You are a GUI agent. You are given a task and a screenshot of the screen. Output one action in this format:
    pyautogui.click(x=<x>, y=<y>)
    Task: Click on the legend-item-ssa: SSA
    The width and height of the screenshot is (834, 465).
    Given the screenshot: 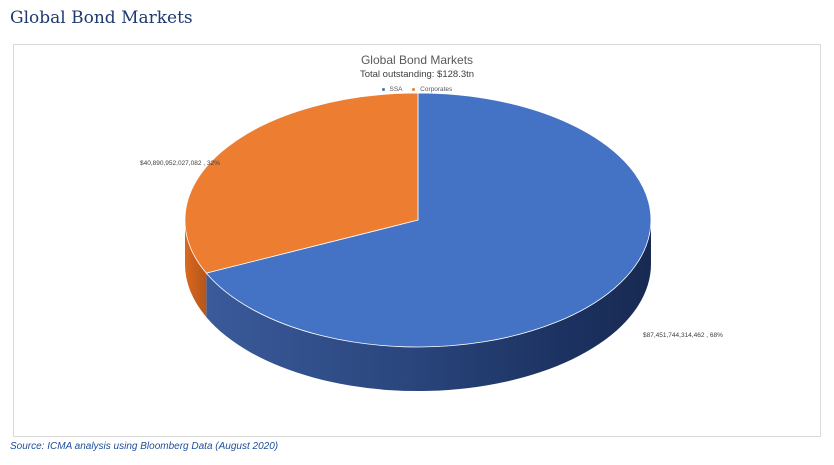 What is the action you would take?
    pyautogui.click(x=392, y=89)
    